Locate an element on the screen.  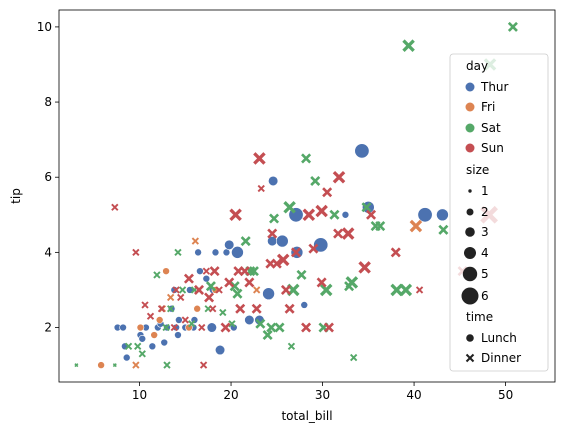
legend-sun-marker is located at coordinates (470, 148).